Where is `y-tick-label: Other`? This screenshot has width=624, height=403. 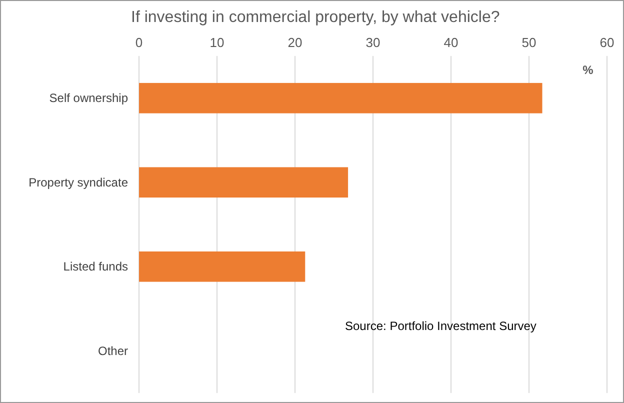 y-tick-label: Other is located at coordinates (113, 351).